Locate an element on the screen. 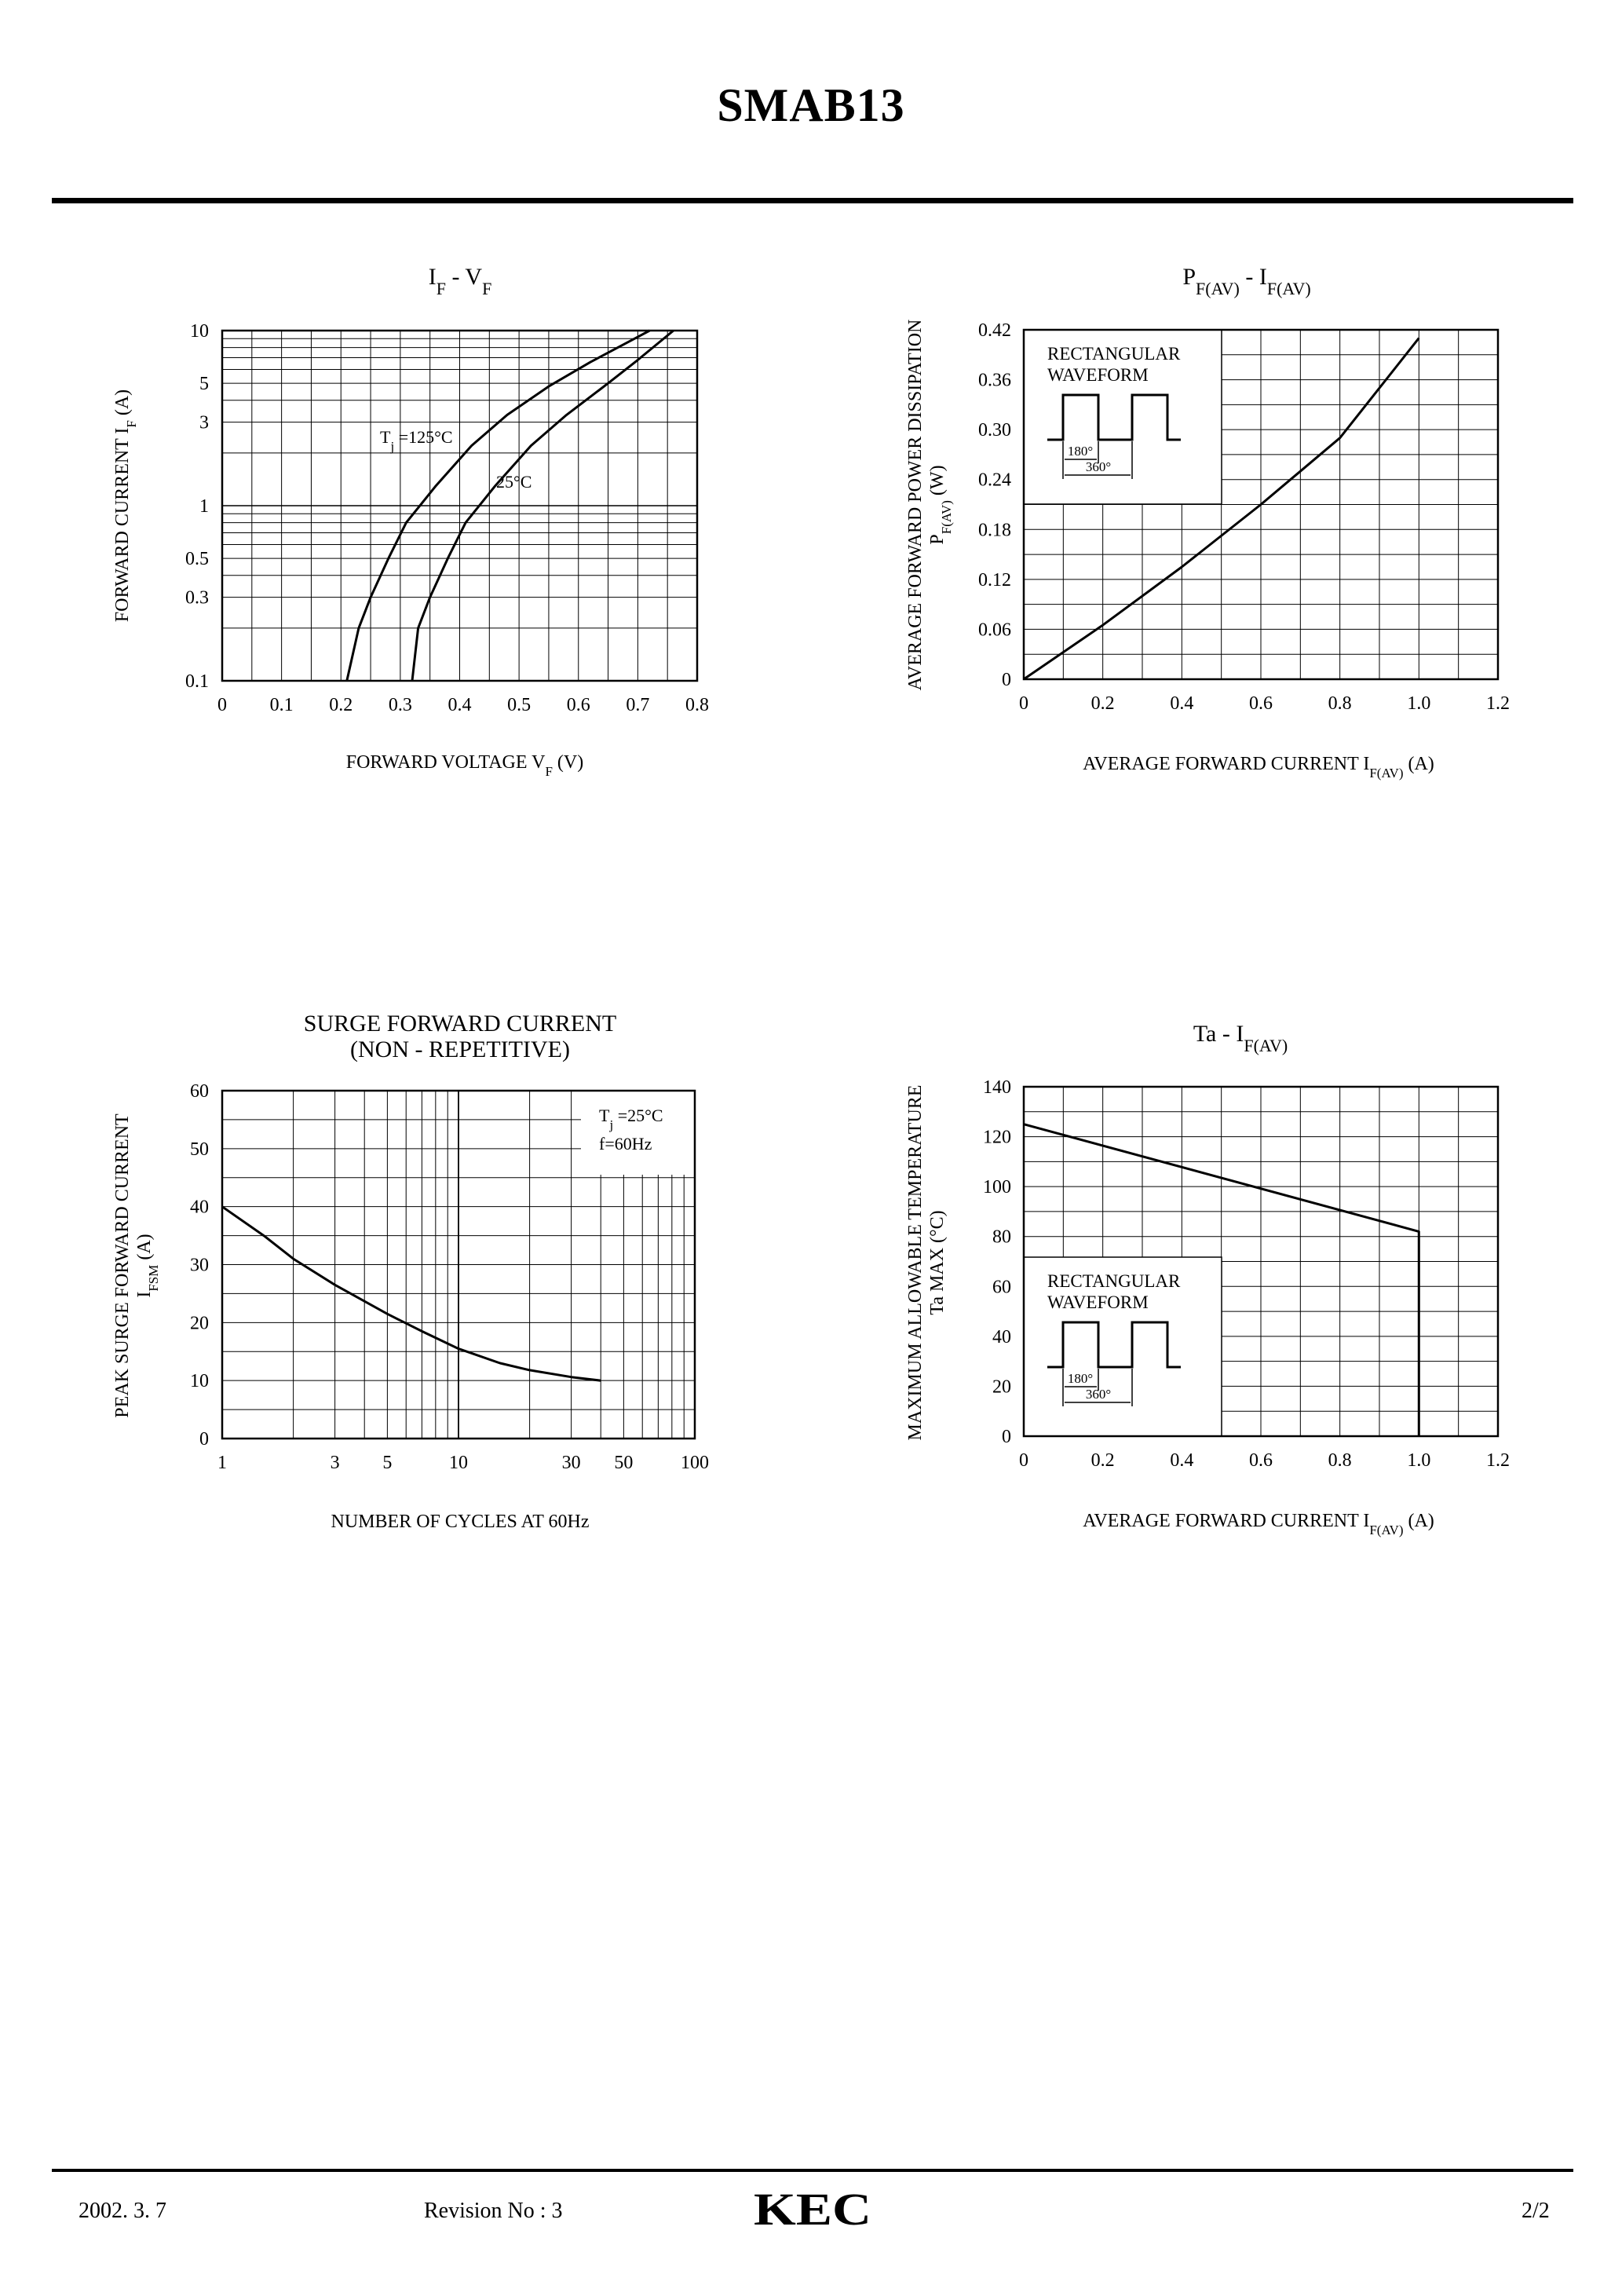 This screenshot has height=2296, width=1622. y-axis-label-line2: Ta MAX (°C) is located at coordinates (938, 1262).